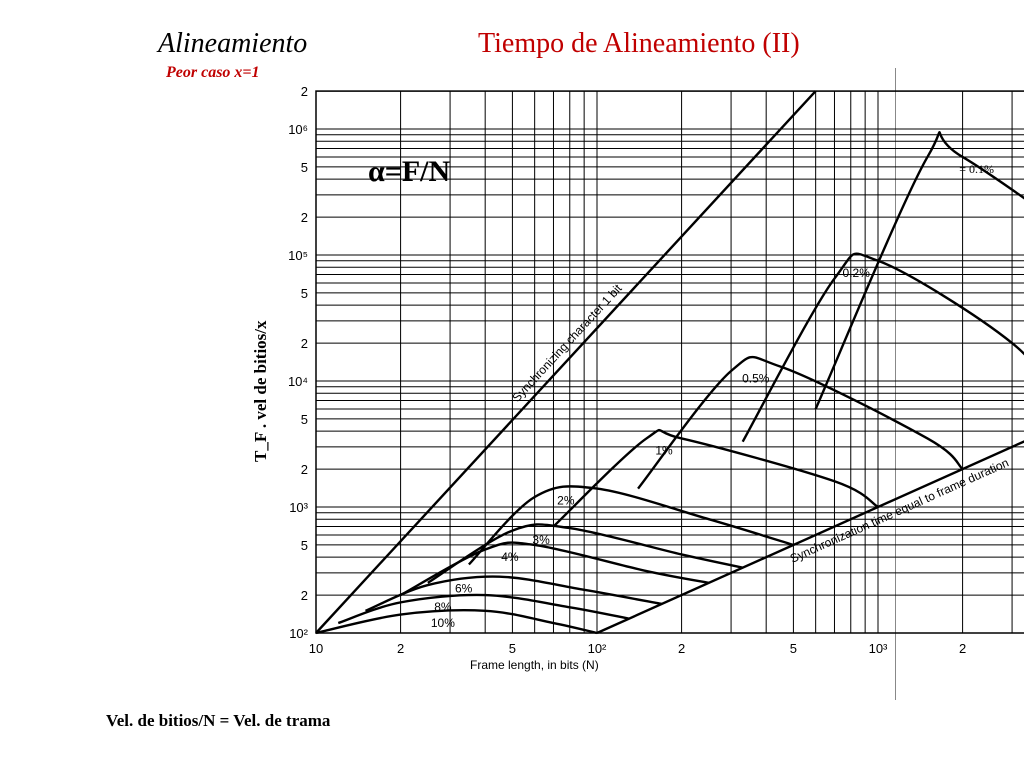  Describe the element at coordinates (878, 648) in the screenshot. I see `x-tick-label: 10³` at that location.